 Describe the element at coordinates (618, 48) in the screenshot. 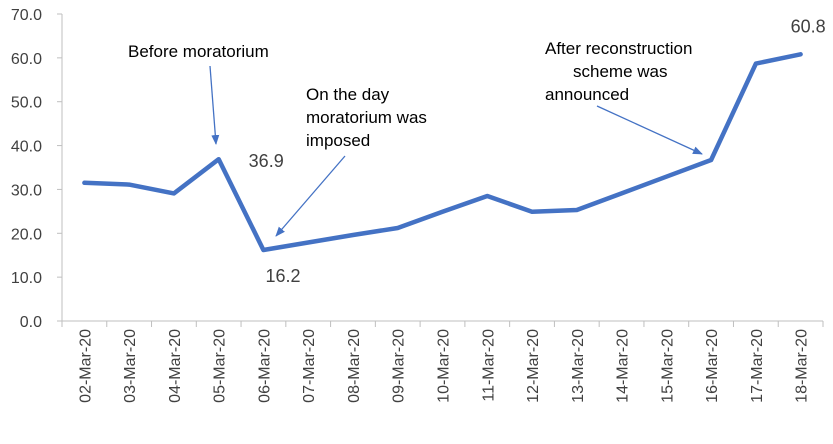

I see `annotation-text: After reconstruction` at that location.